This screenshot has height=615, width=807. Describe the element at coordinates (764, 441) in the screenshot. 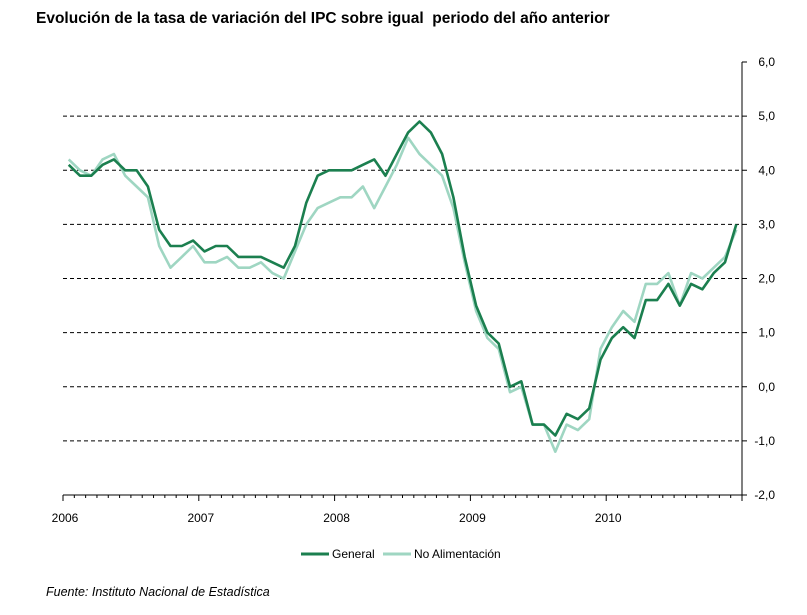

I see `y-tick-label: -1,0` at that location.